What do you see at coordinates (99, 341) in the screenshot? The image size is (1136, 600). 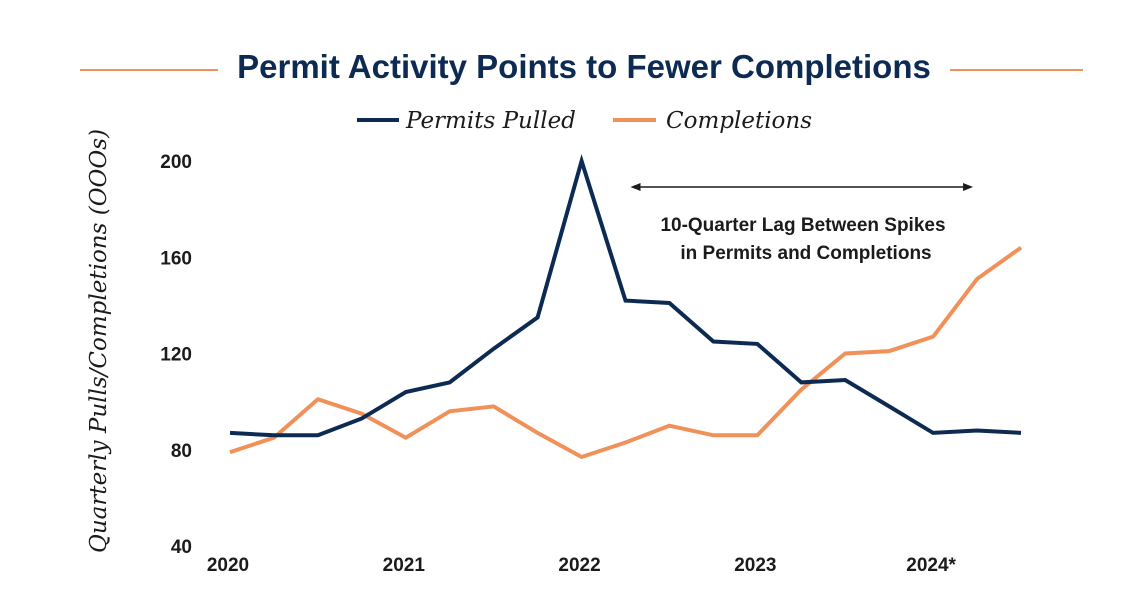 I see `y-axis-label: Quarterly Pulls/Completions (OOOs)` at bounding box center [99, 341].